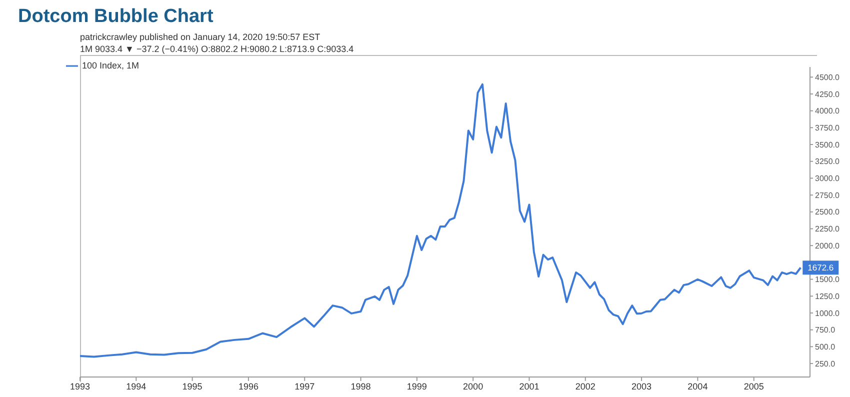 This screenshot has width=850, height=397. Describe the element at coordinates (642, 386) in the screenshot. I see `x-tick-label: 2003` at that location.